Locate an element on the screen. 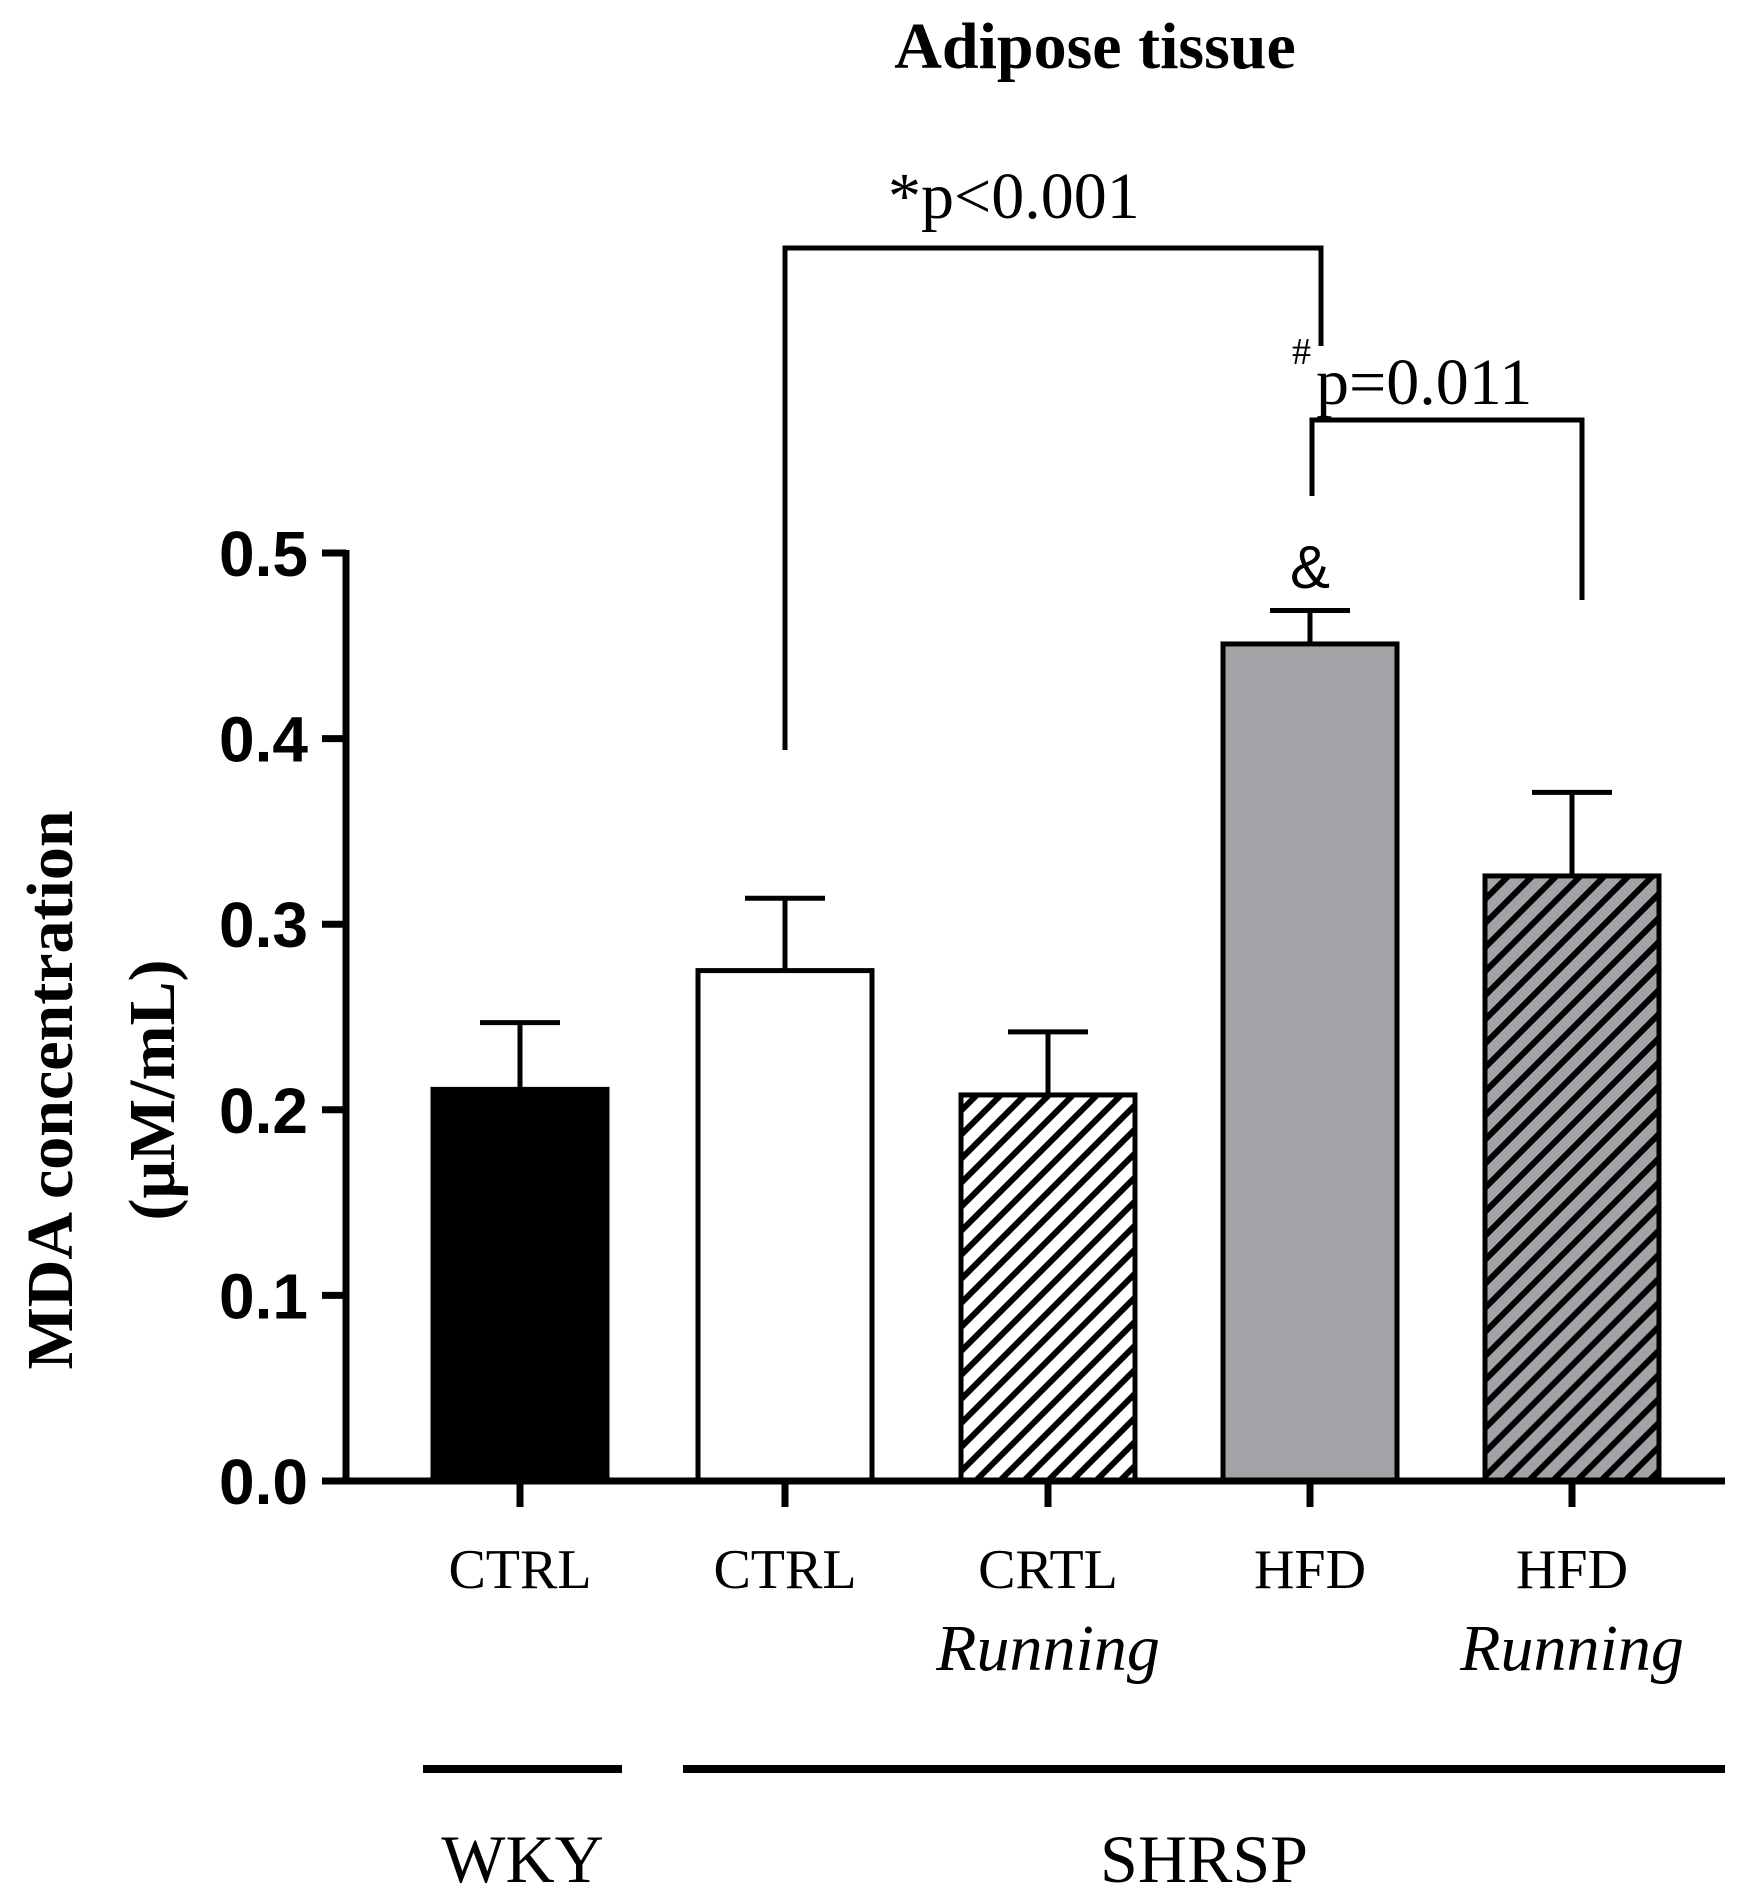 The height and width of the screenshot is (1901, 1762). significance-marker: # is located at coordinates (1301, 352).